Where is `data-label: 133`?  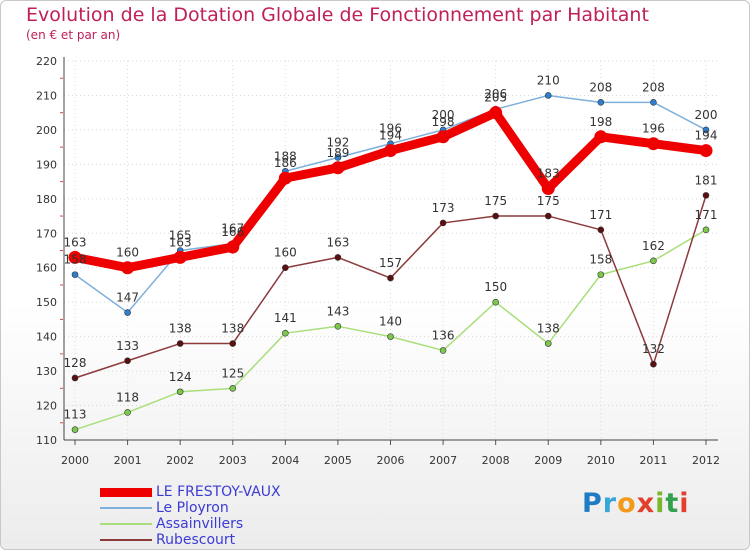 data-label: 133 is located at coordinates (127, 346).